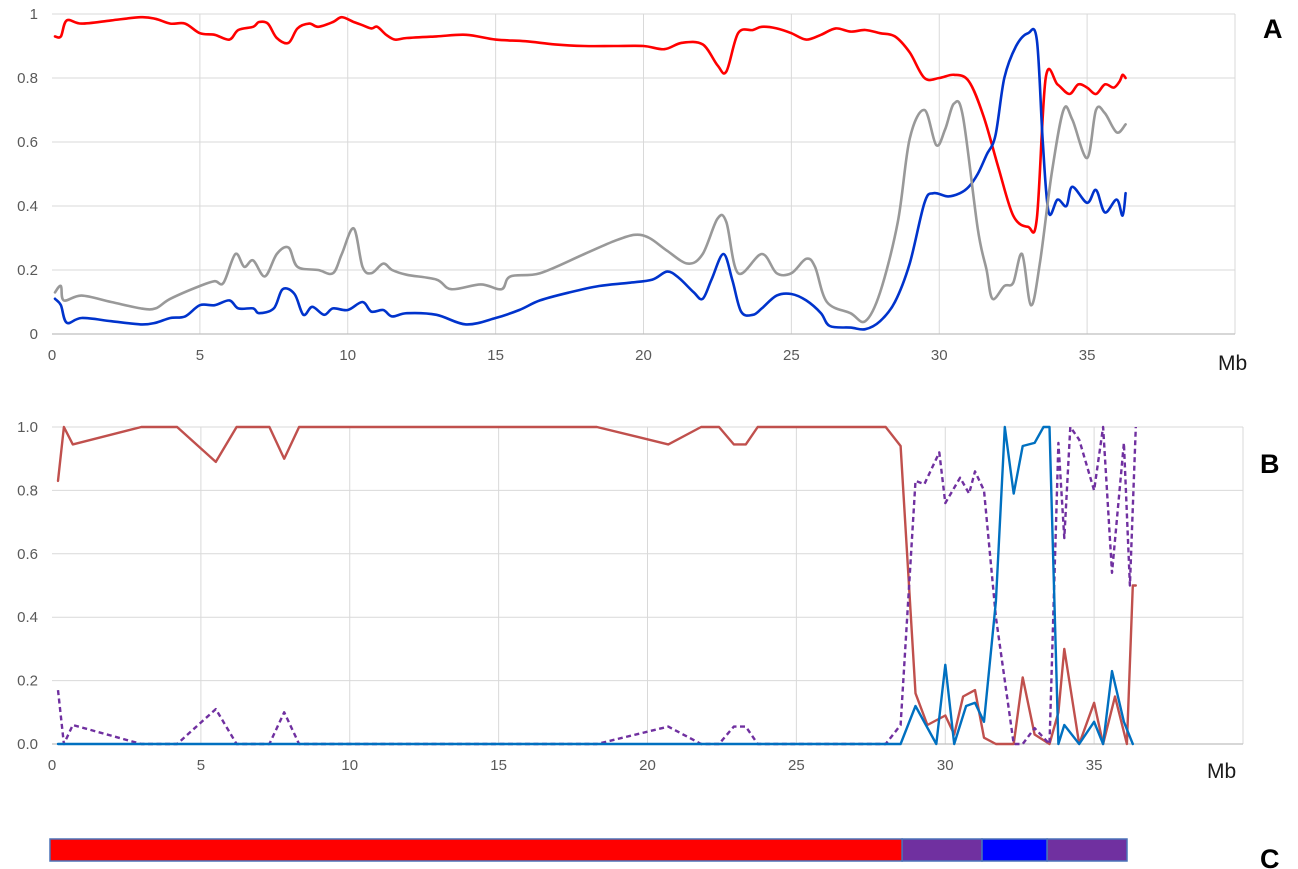  Describe the element at coordinates (647, 765) in the screenshot. I see `panel-b-x-tick-label: 20` at that location.